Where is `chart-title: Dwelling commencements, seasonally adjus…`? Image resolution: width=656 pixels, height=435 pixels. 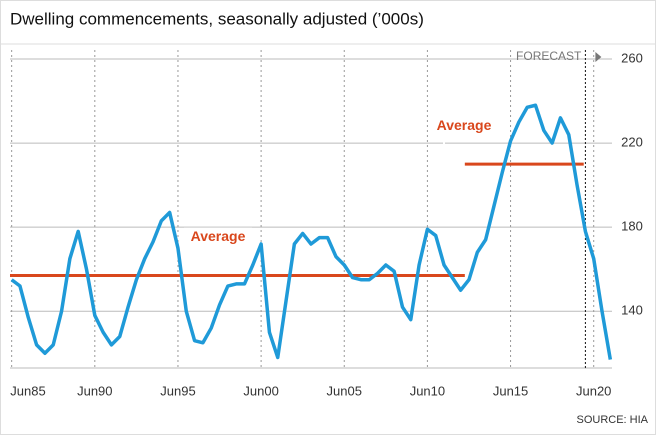 chart-title: Dwelling commencements, seasonally adjus… is located at coordinates (217, 18).